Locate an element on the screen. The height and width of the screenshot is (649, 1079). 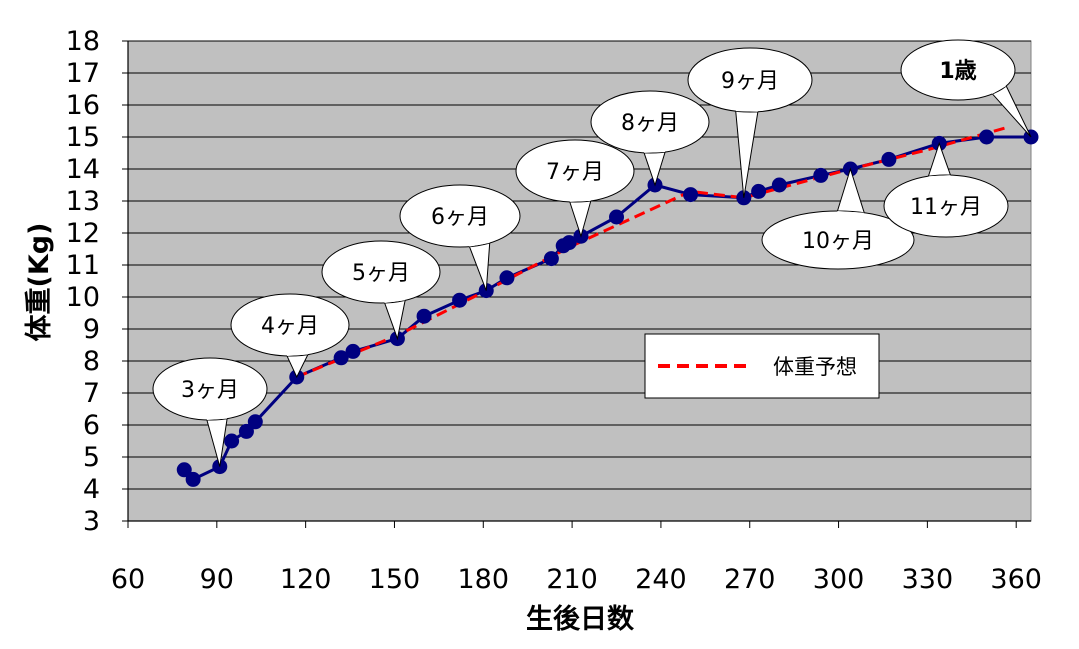
callout: 10ヶ月 is located at coordinates (838, 218).